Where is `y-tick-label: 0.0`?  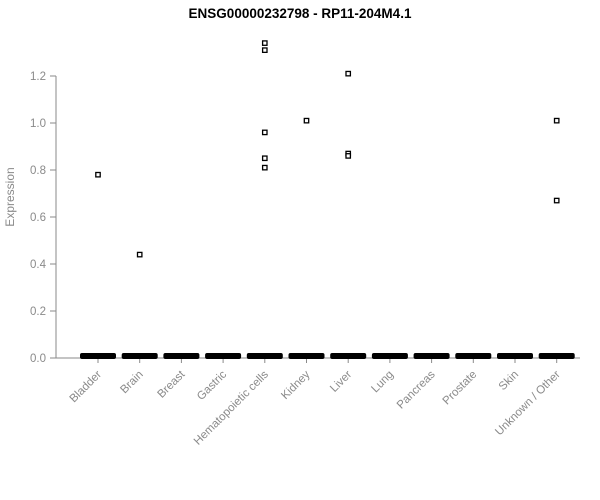
y-tick-label: 0.0 is located at coordinates (38, 359).